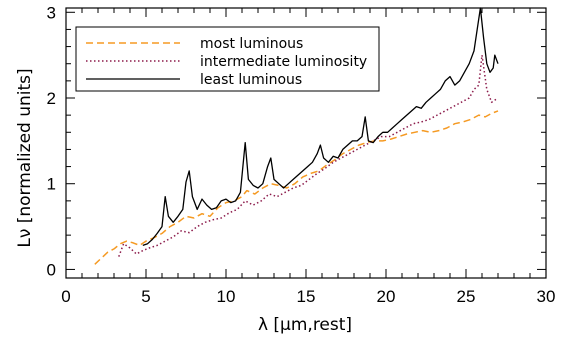 The width and height of the screenshot is (566, 339). I want to click on x-tick-labels: 0 5 10 15 20 25 30, so click(308, 296).